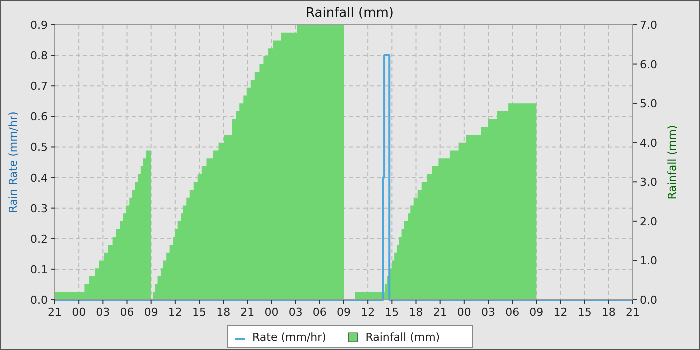 The width and height of the screenshot is (700, 350). What do you see at coordinates (649, 143) in the screenshot?
I see `y2-tick-label: 4.0` at bounding box center [649, 143].